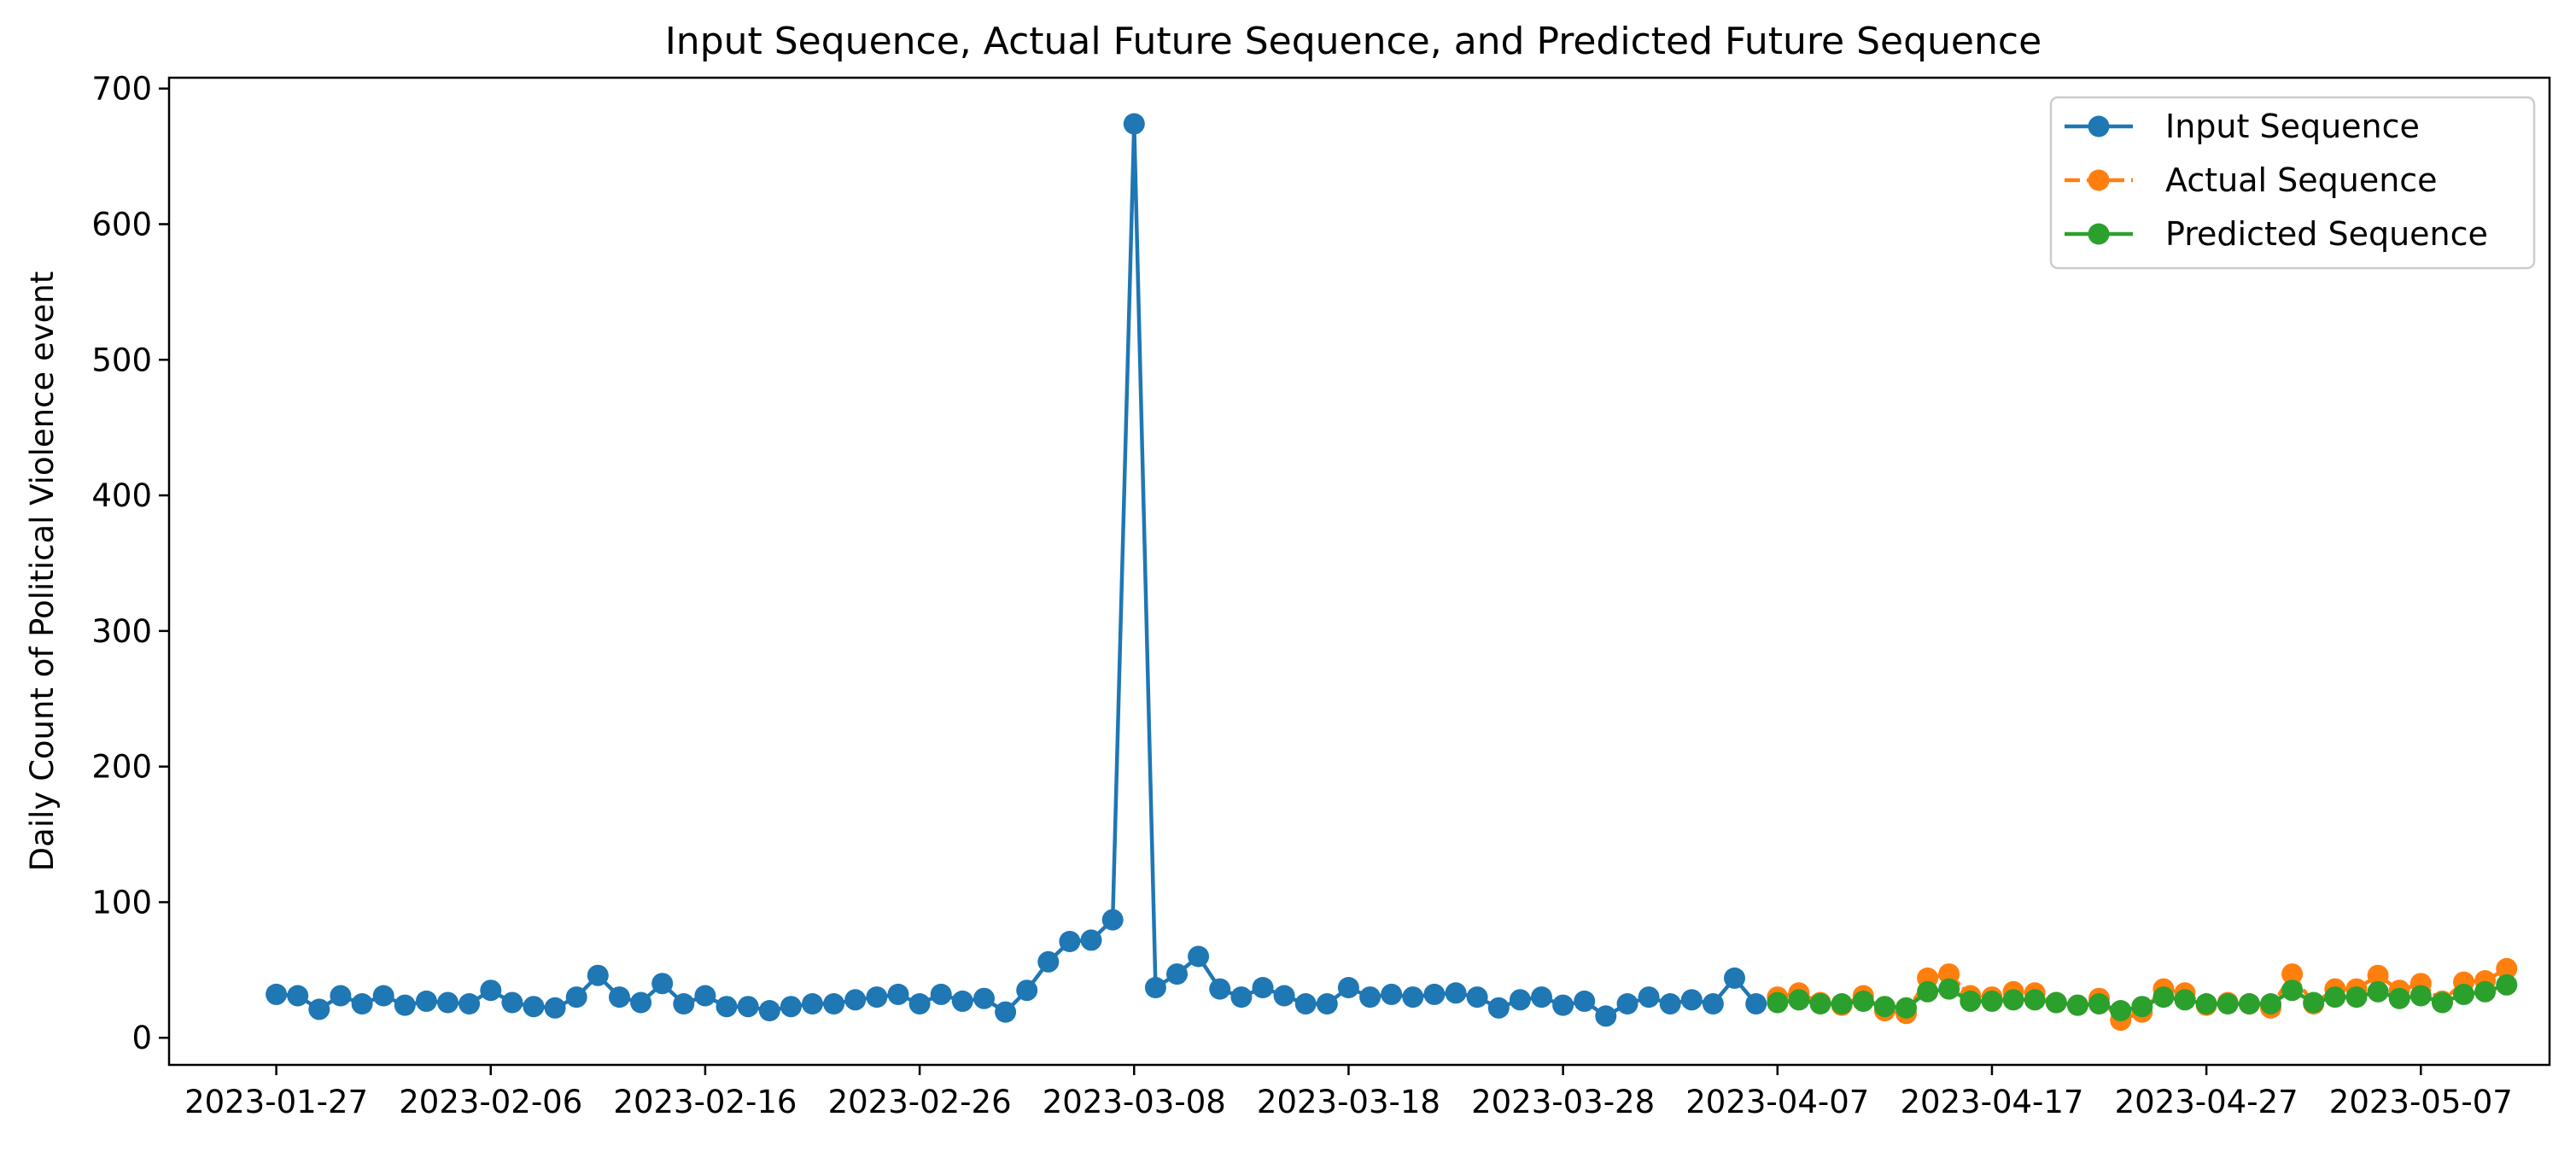  What do you see at coordinates (121, 360) in the screenshot?
I see `y-tick-label: 500` at bounding box center [121, 360].